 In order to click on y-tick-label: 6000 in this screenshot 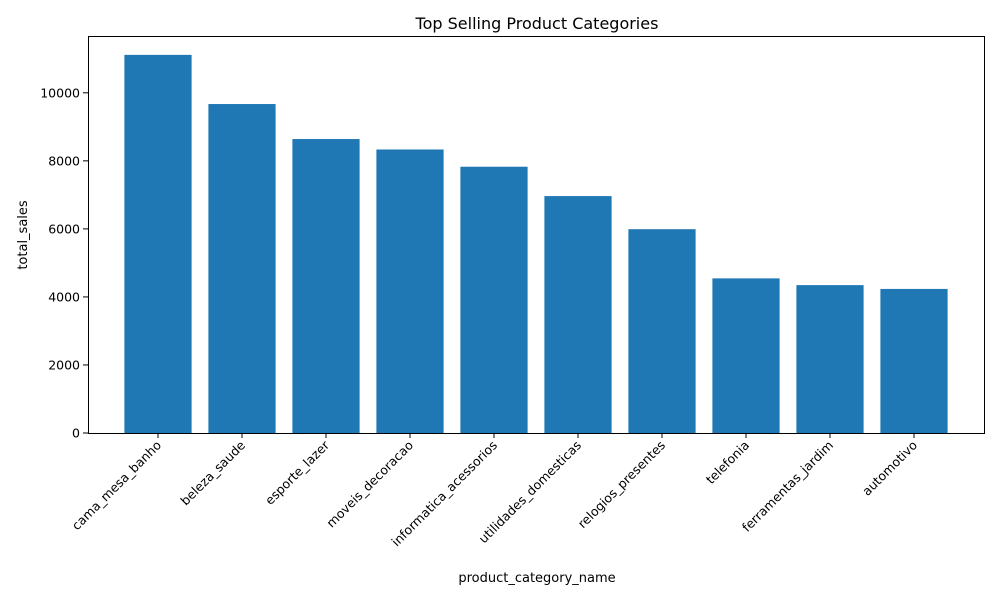, I will do `click(64, 228)`.